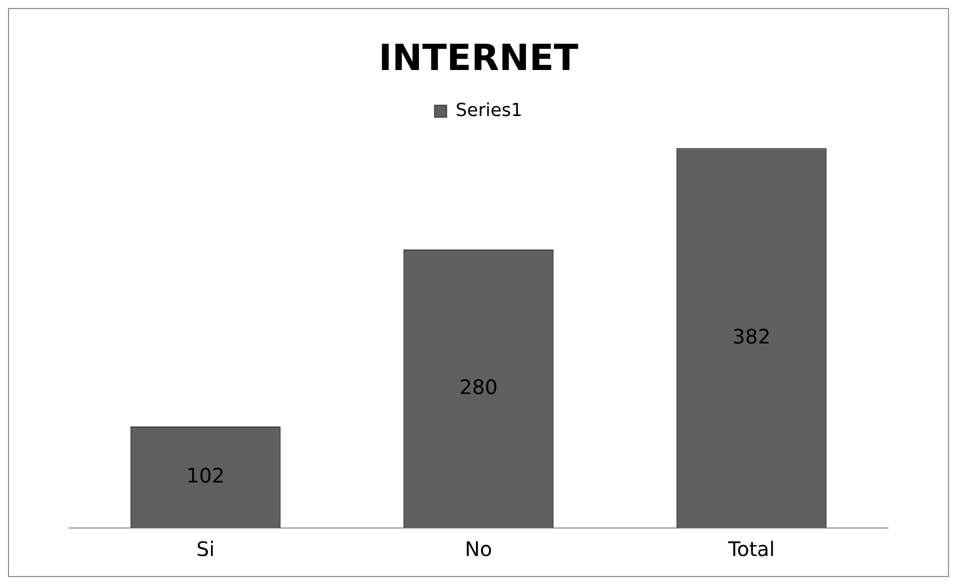 The width and height of the screenshot is (957, 585). What do you see at coordinates (751, 549) in the screenshot?
I see `x-tick-label: Total` at bounding box center [751, 549].